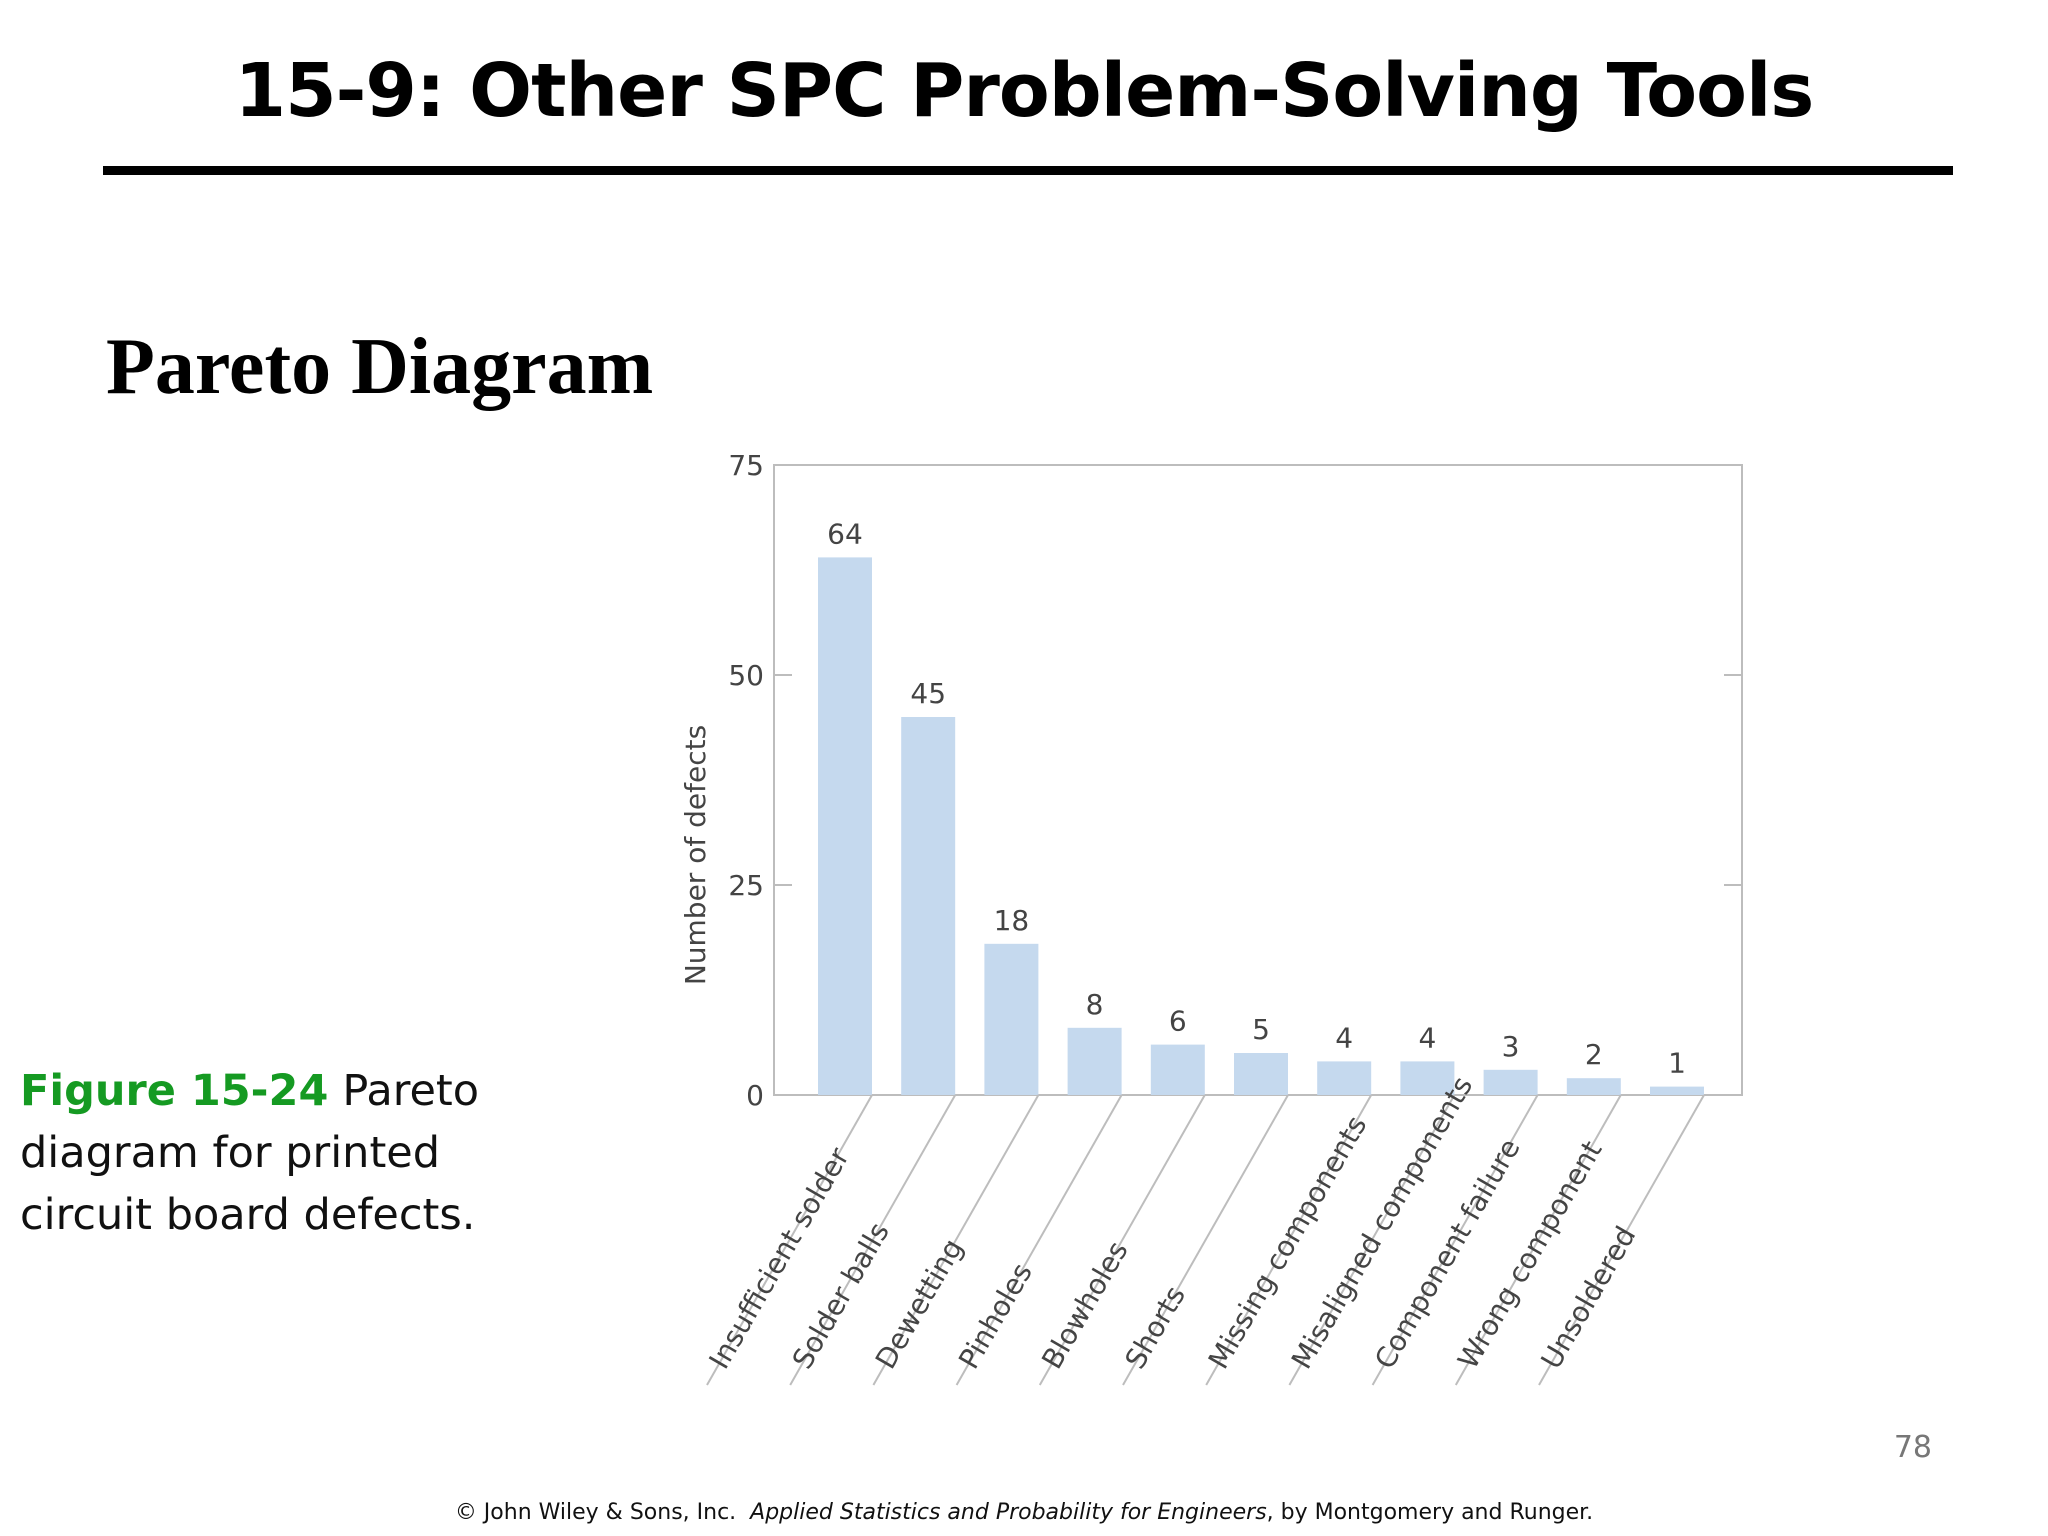  Describe the element at coordinates (845, 533) in the screenshot. I see `data-label: 64` at that location.